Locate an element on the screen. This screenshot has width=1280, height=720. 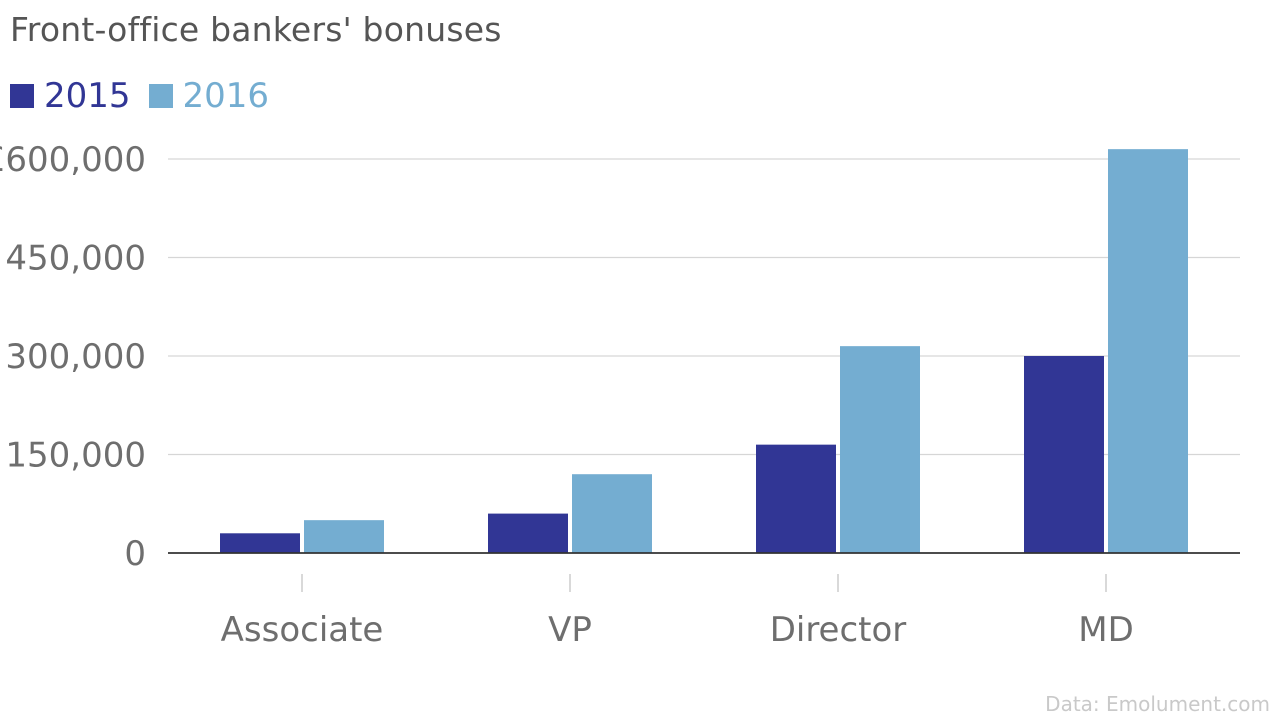
bar-2015-director is located at coordinates (796, 498).